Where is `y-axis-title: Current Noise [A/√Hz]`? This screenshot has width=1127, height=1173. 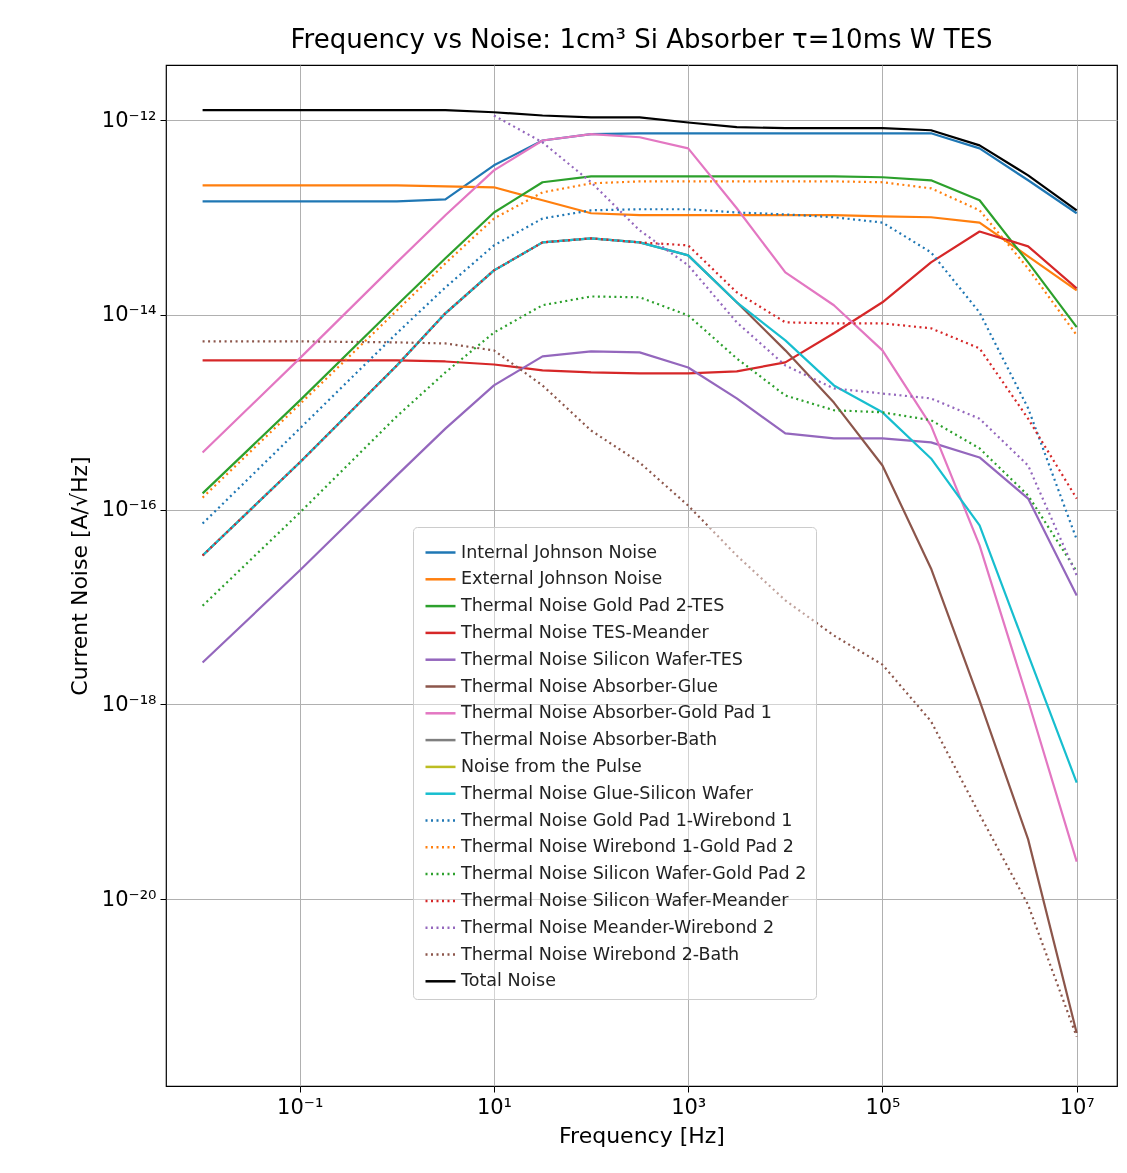
y-axis-title: Current Noise [A/√Hz] is located at coordinates (79, 576).